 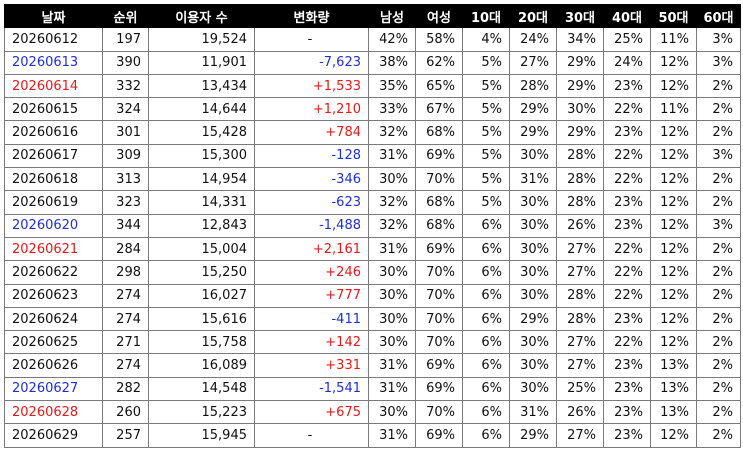 I want to click on cell-rank: 344, so click(x=125, y=225).